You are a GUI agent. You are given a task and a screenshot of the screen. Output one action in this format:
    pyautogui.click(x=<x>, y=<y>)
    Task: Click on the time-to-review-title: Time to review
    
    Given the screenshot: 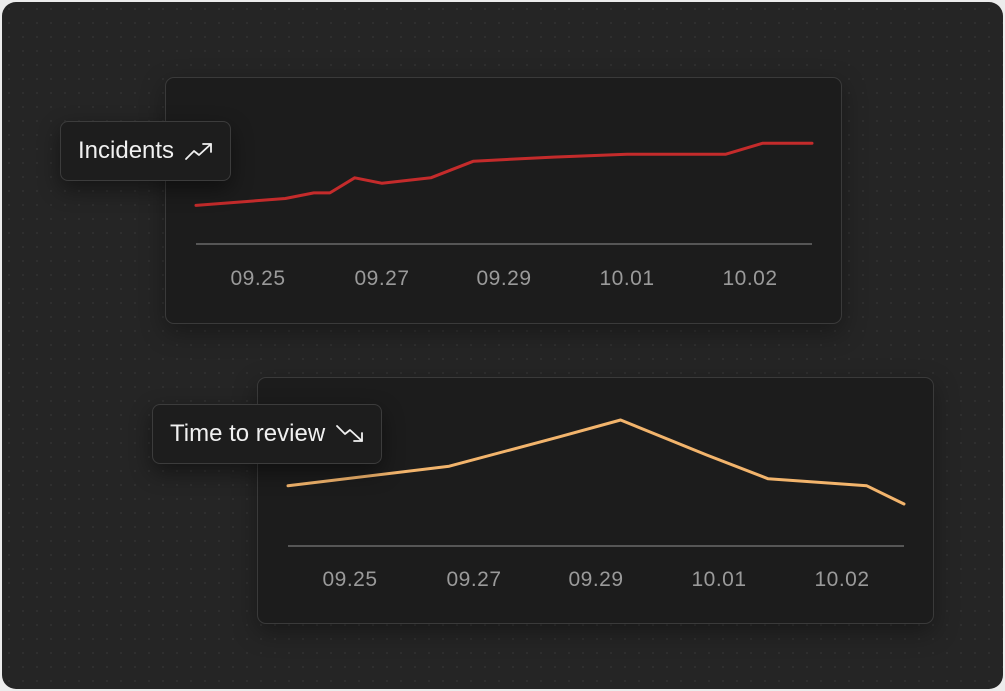 What is the action you would take?
    pyautogui.click(x=248, y=433)
    